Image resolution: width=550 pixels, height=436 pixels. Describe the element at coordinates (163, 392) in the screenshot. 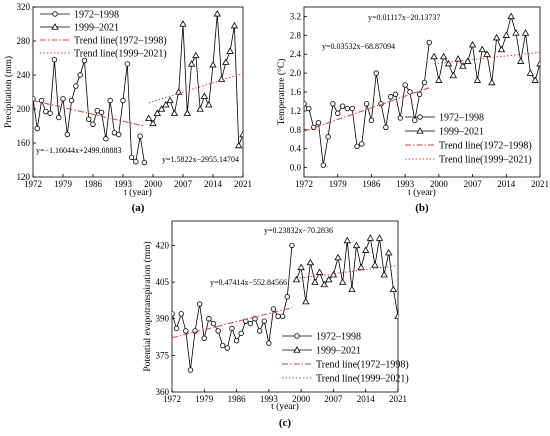

I see `y-tick-label: 360` at that location.